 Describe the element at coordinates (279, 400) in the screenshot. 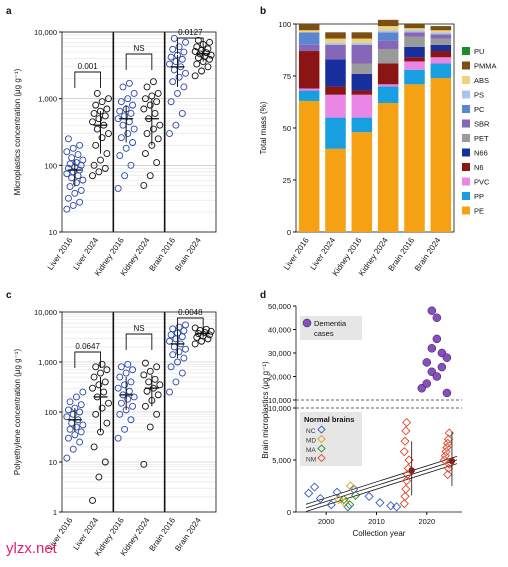

I see `panel-d-ytick-label: 10,000` at that location.